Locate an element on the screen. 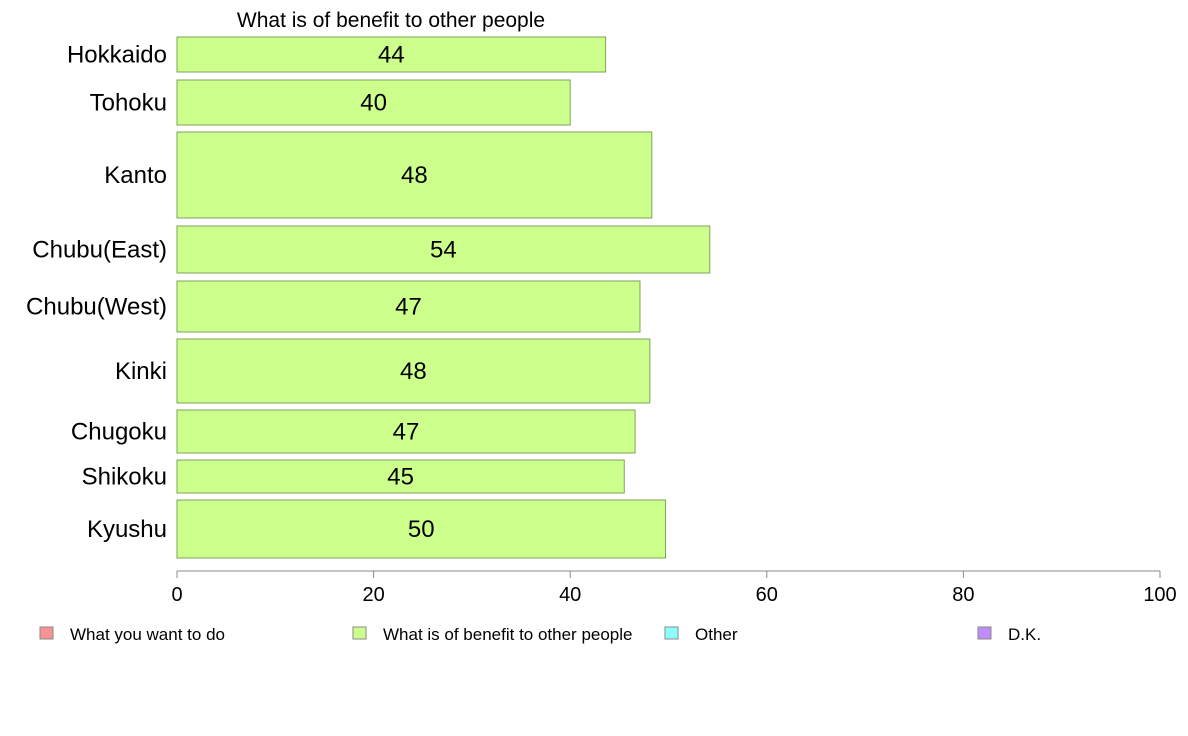 The width and height of the screenshot is (1188, 736). value-labels: 44 40 48 54 47 48 47 45 50 is located at coordinates (408, 293).